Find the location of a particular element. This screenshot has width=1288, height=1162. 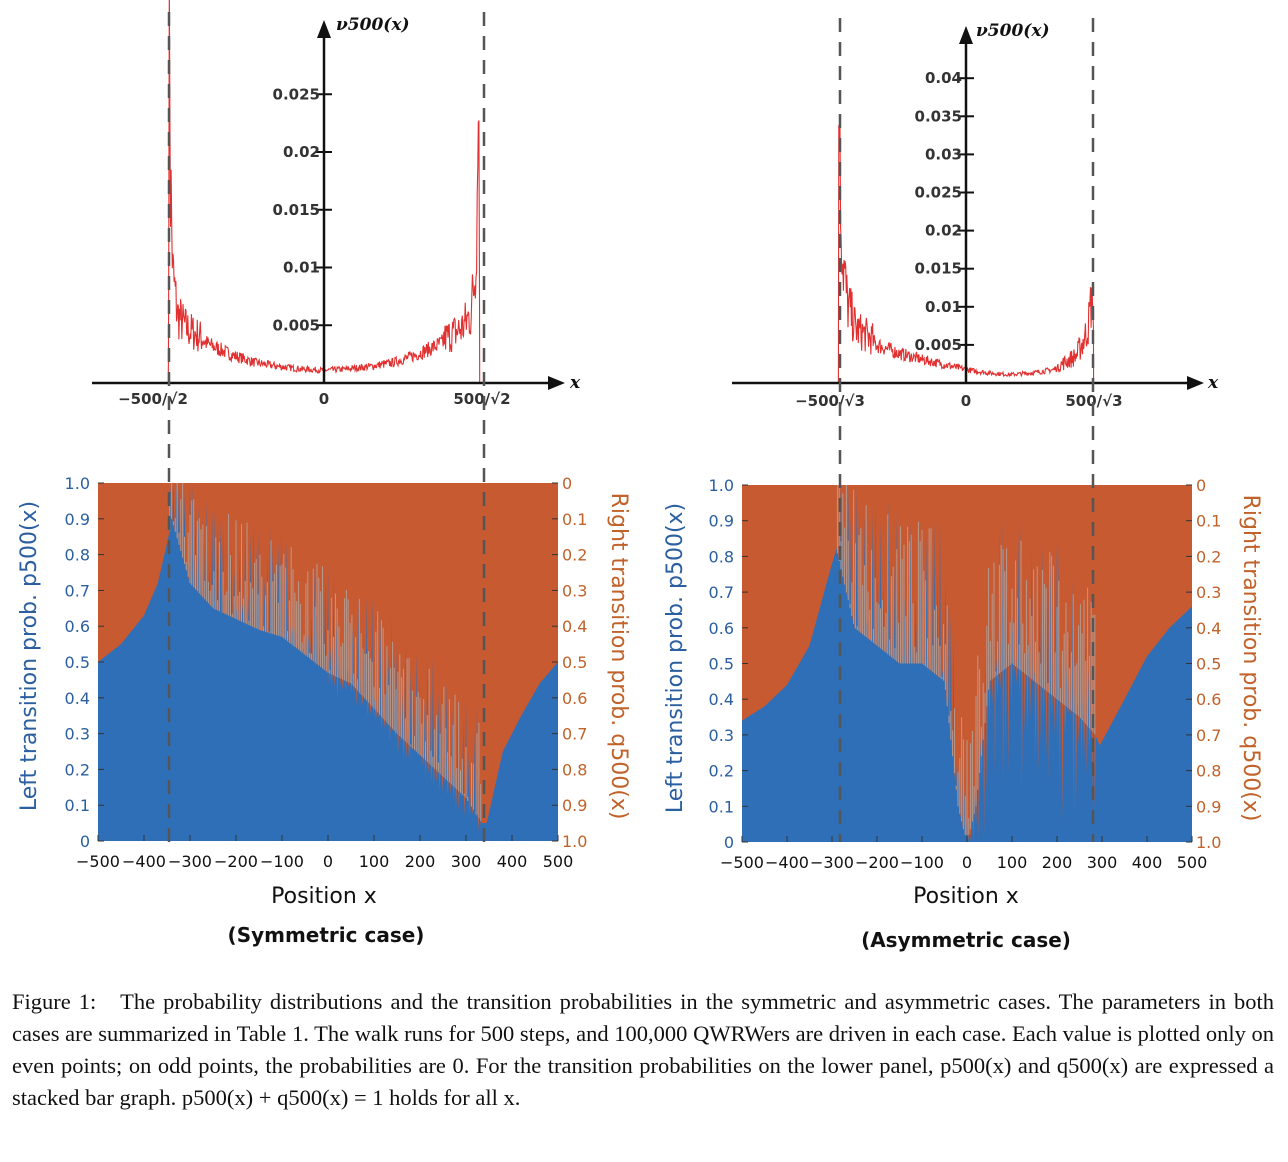

tr-yticks-7-label: 0.04 is located at coordinates (943, 78).